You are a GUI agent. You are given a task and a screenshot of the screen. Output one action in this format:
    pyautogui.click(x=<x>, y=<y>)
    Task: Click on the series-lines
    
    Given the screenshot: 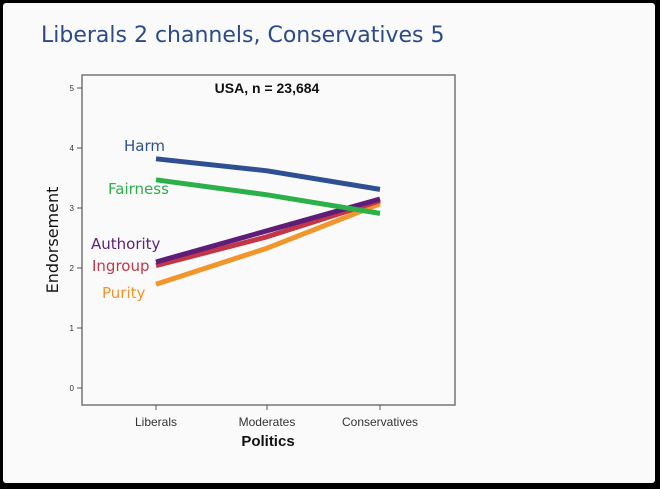 What is the action you would take?
    pyautogui.click(x=268, y=221)
    